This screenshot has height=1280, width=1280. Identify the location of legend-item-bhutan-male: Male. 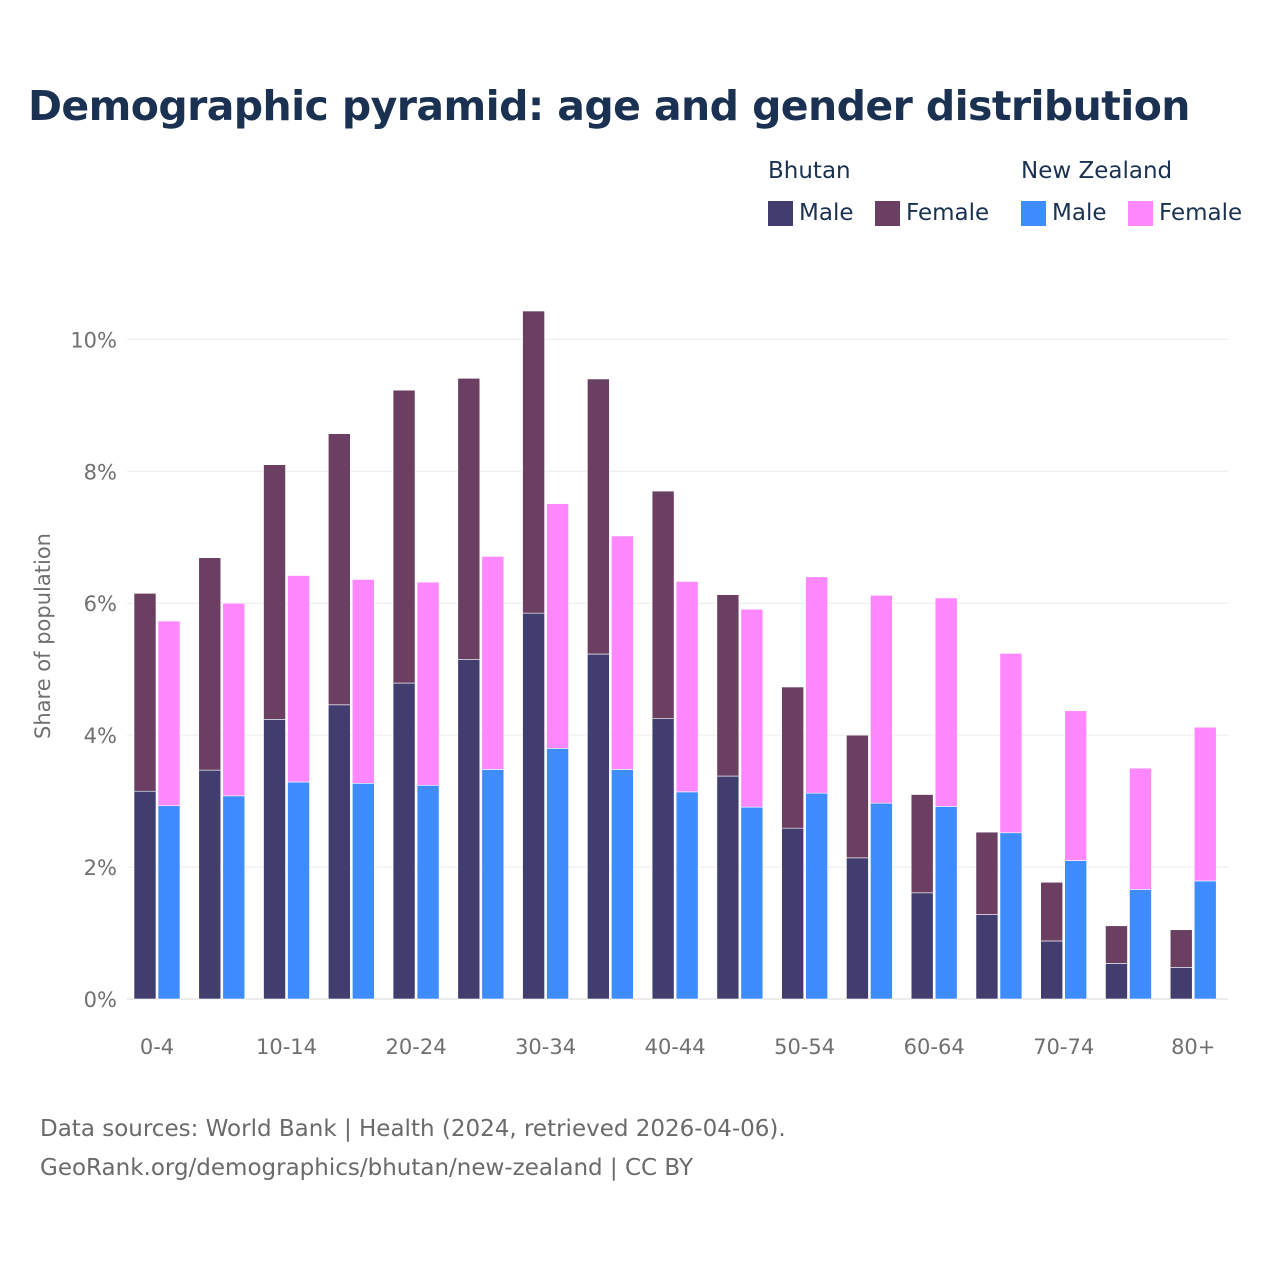
(810, 213).